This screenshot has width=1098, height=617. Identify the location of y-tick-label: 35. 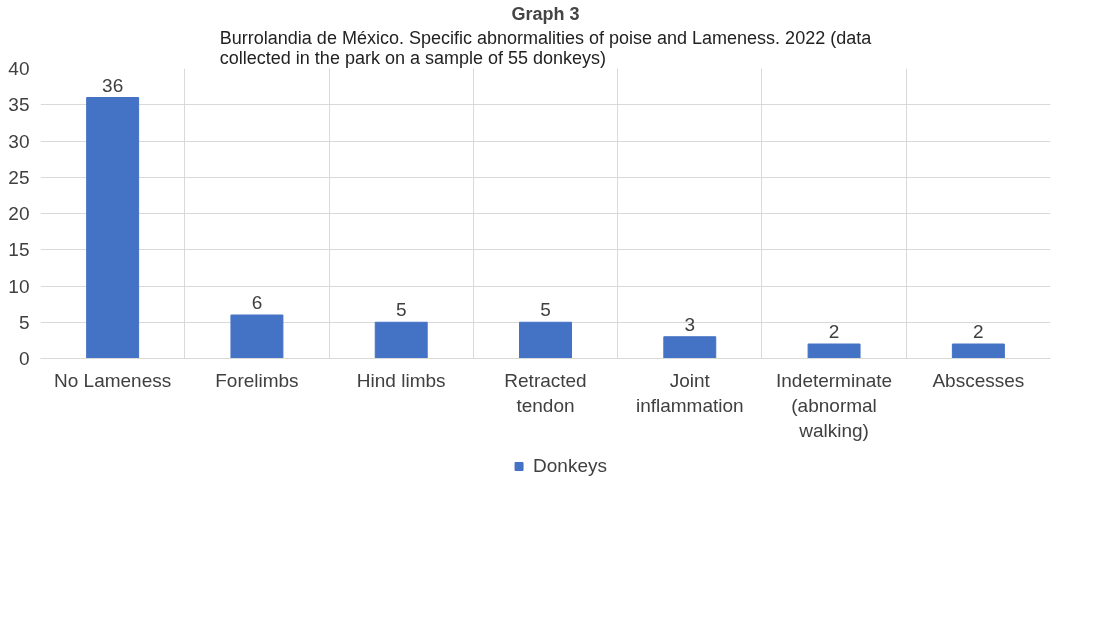
(19, 105).